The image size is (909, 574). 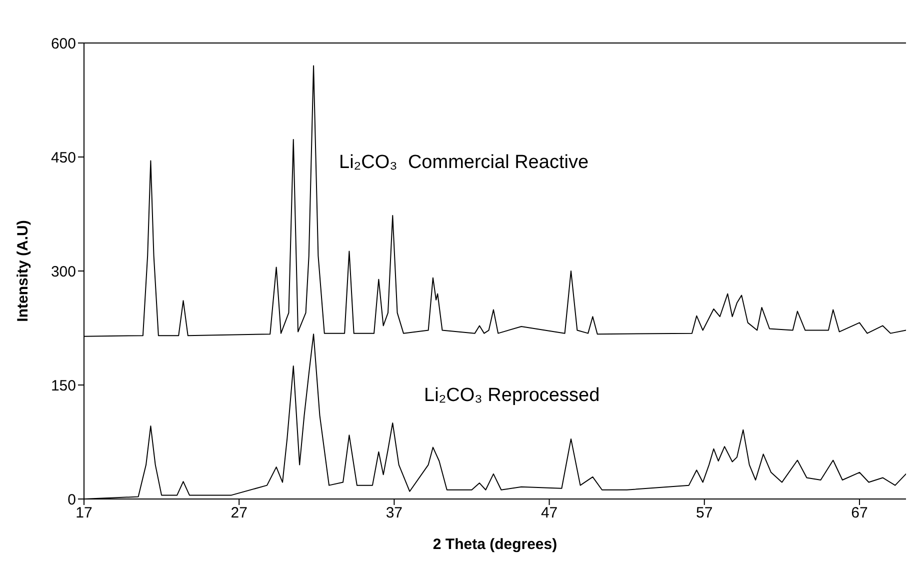 What do you see at coordinates (84, 513) in the screenshot?
I see `x-tick-label: 17` at bounding box center [84, 513].